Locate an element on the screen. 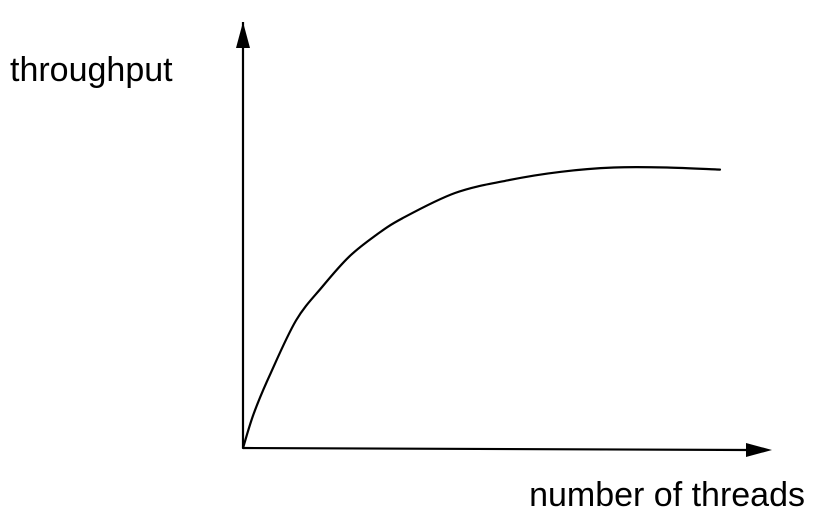 This screenshot has width=823, height=524. y-axis-arrowhead is located at coordinates (243, 35).